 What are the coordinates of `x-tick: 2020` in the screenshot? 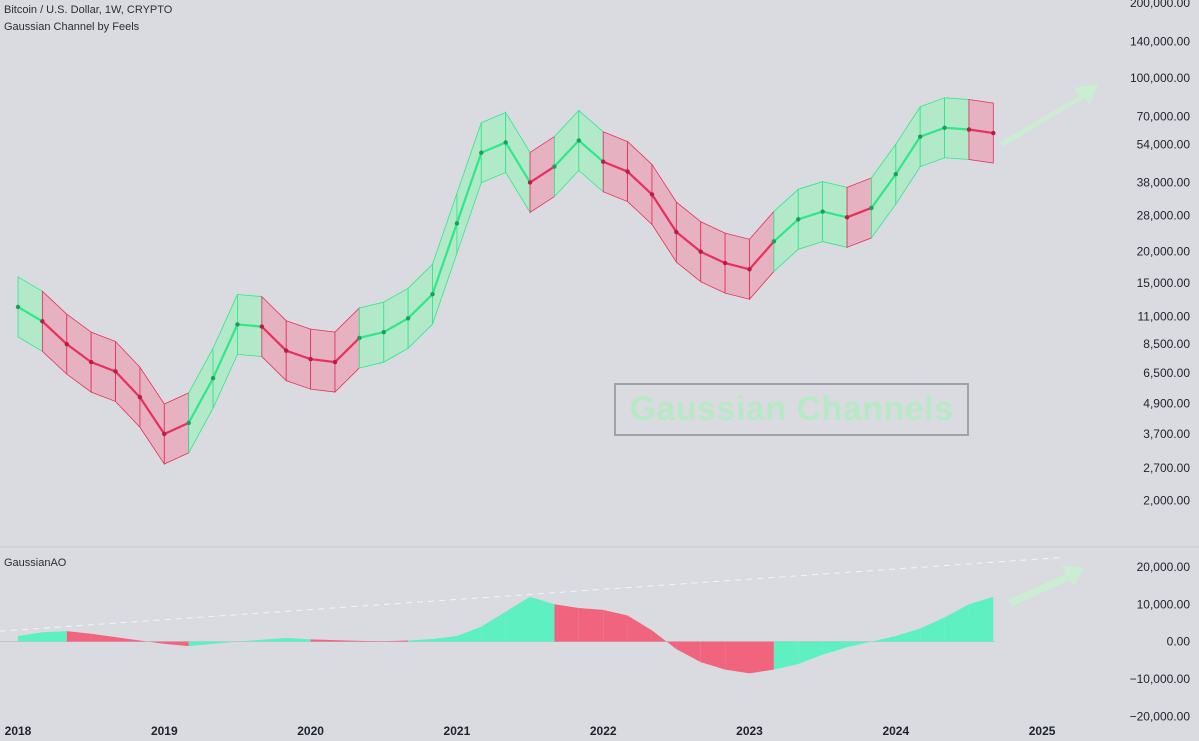 It's located at (310, 731).